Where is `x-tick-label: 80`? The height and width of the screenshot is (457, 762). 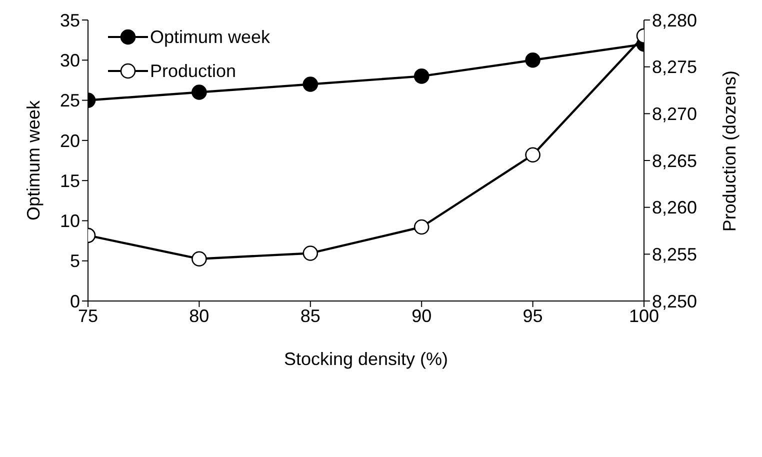
x-tick-label: 80 is located at coordinates (199, 316).